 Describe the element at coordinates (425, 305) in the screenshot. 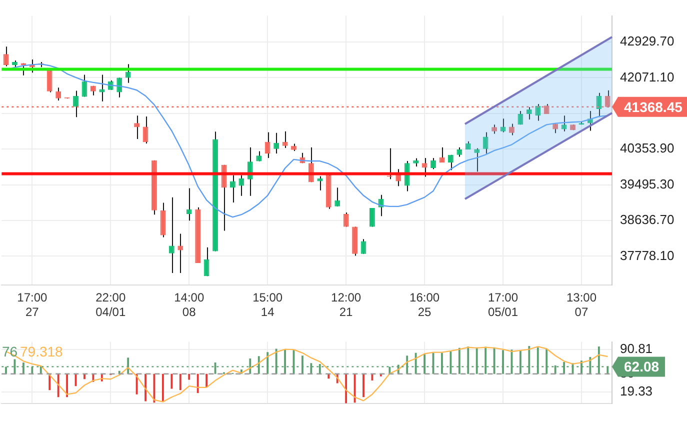

I see `x-tick-label: 16:00 25` at that location.